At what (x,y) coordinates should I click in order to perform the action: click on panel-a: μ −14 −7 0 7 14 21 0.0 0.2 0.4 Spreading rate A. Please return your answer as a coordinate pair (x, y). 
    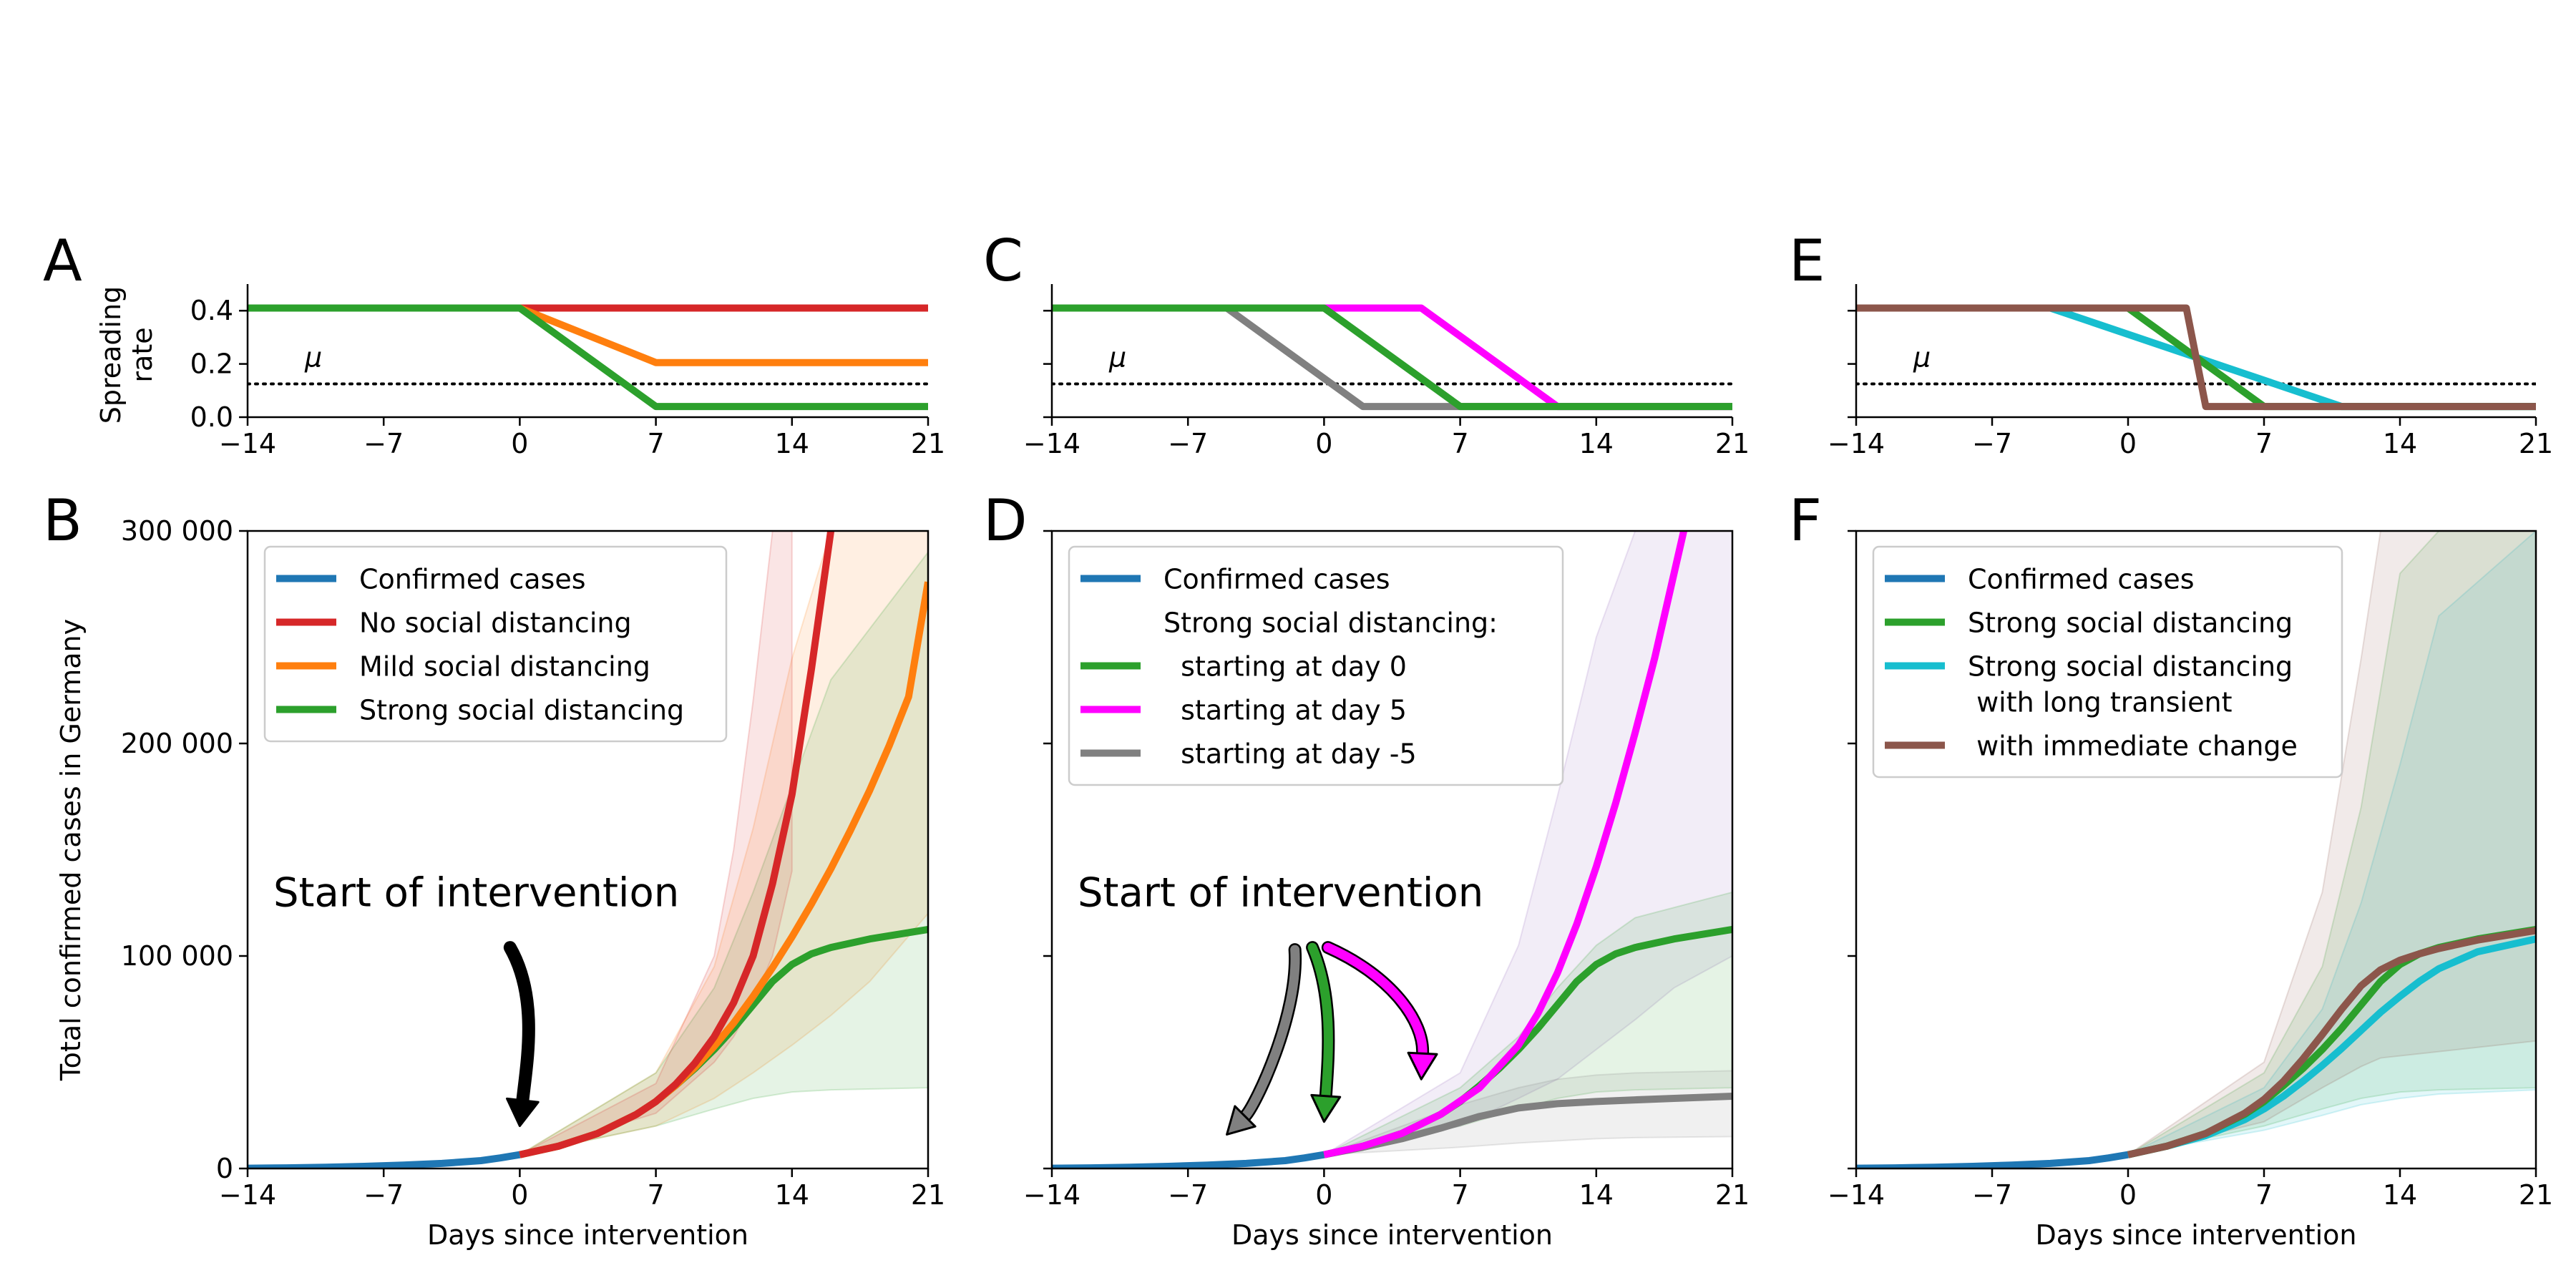
    Looking at the image, I should click on (494, 343).